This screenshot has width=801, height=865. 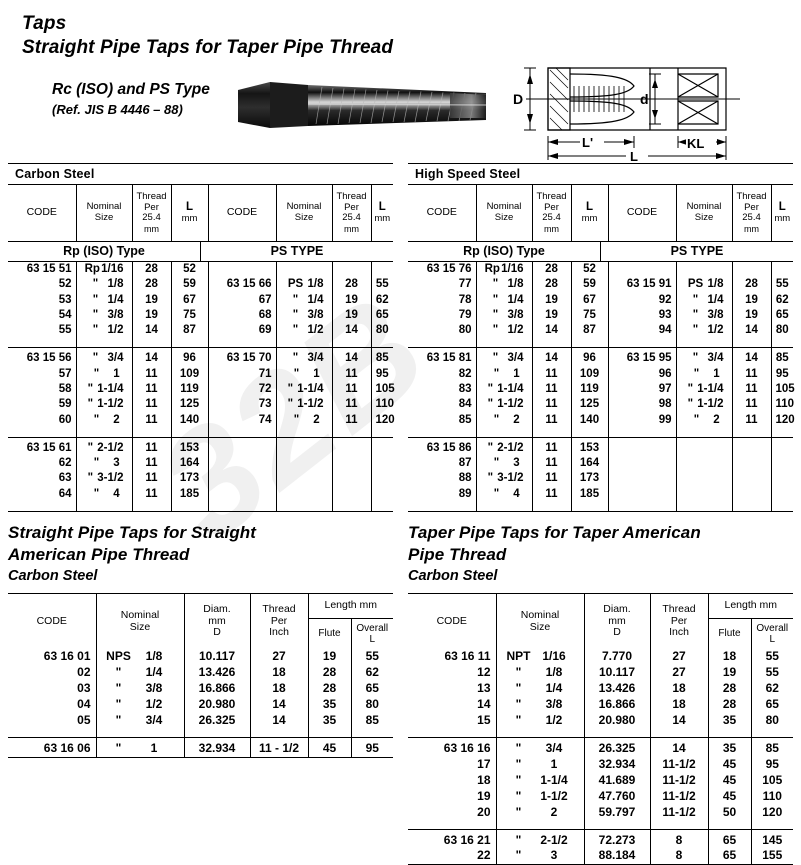 I want to click on cell-code: 63 15 51, so click(x=42, y=270).